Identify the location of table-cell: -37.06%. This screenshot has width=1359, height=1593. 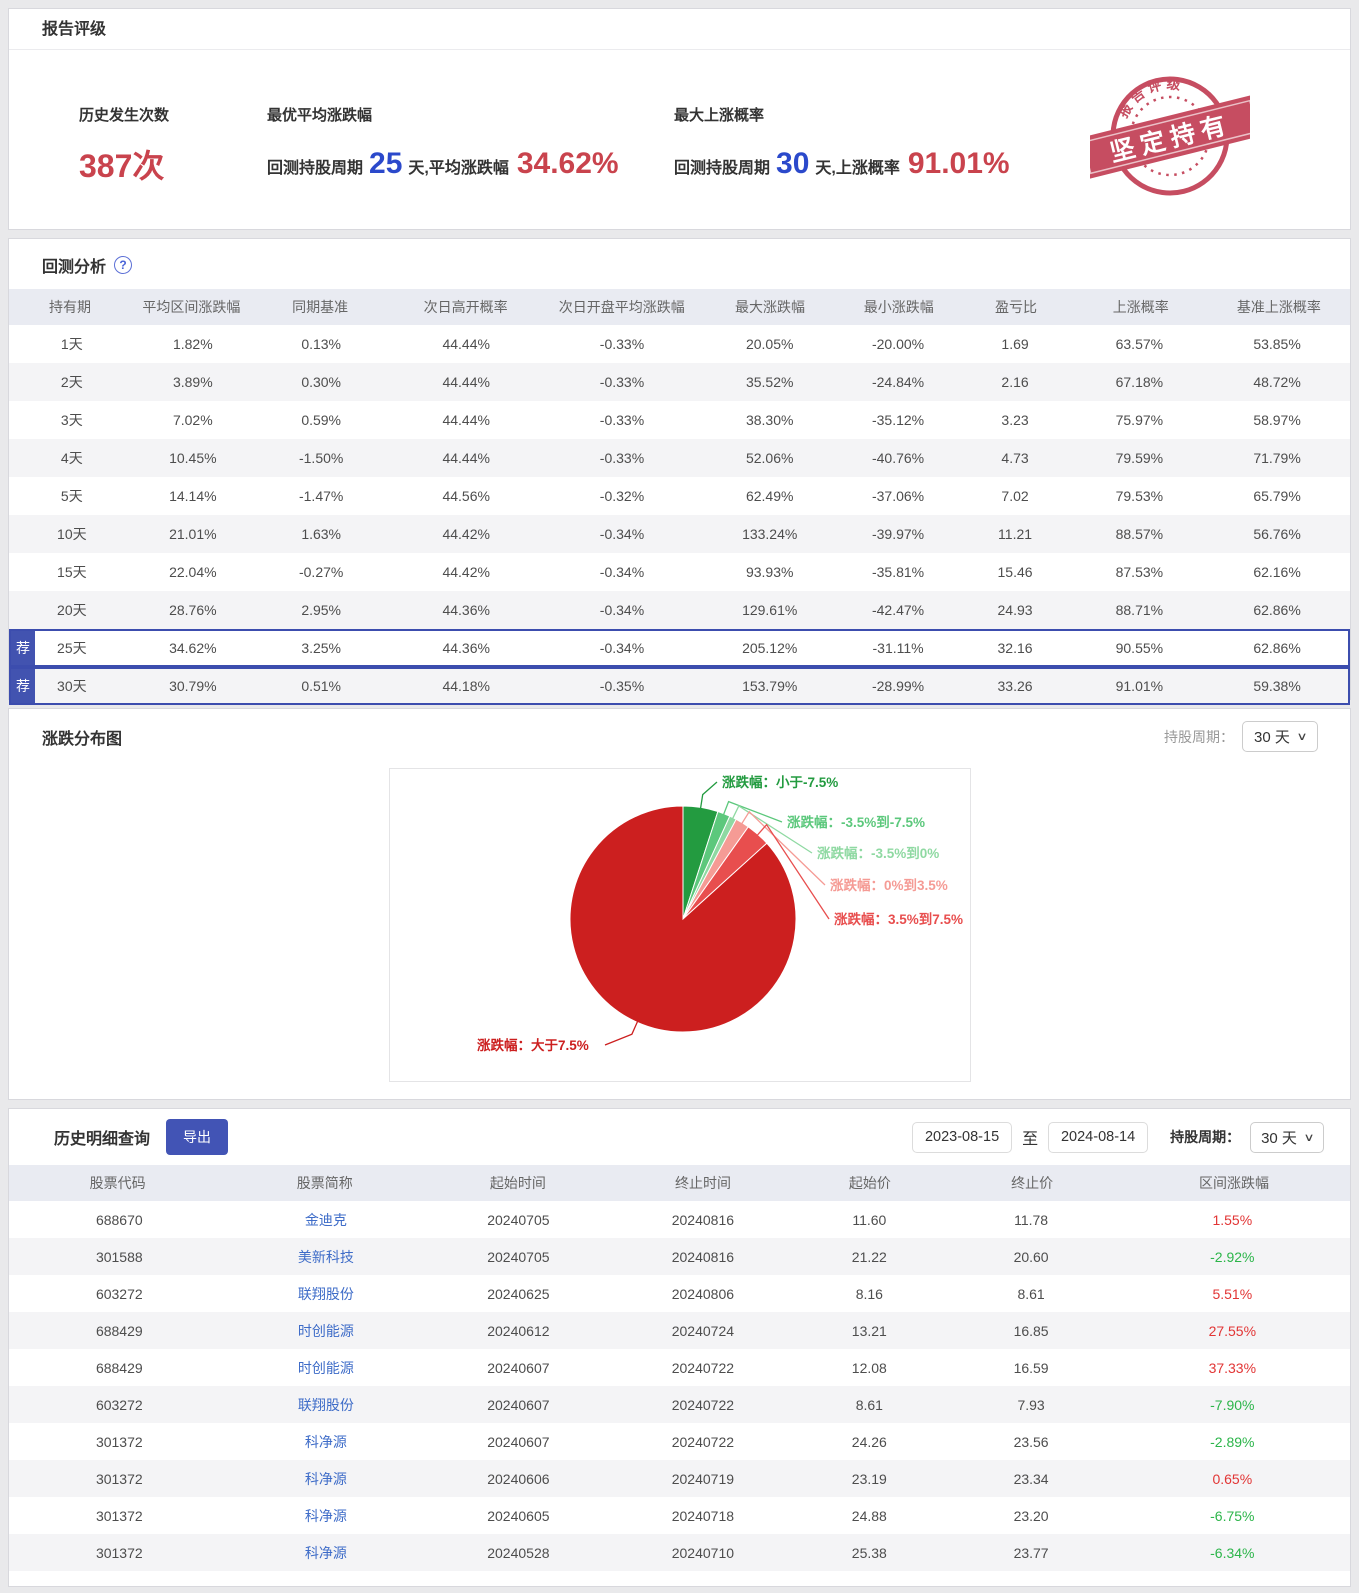
(898, 496).